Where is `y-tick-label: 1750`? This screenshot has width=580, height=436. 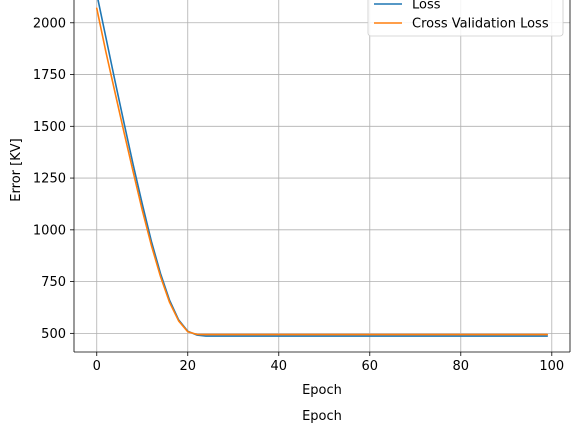
y-tick-label: 1750 is located at coordinates (49, 75).